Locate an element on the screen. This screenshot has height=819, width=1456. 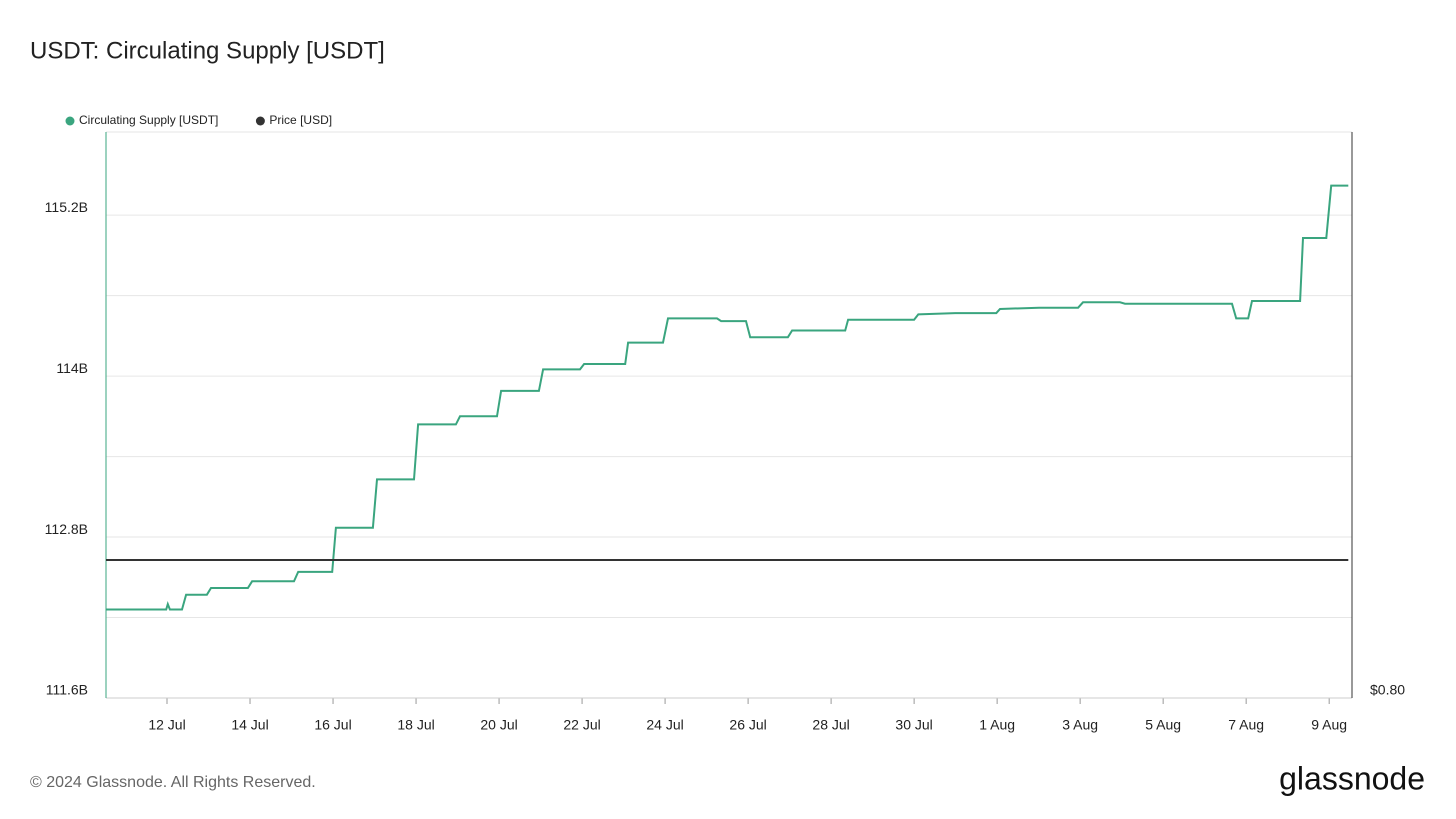
x-tick-label: 7 Aug is located at coordinates (1246, 725).